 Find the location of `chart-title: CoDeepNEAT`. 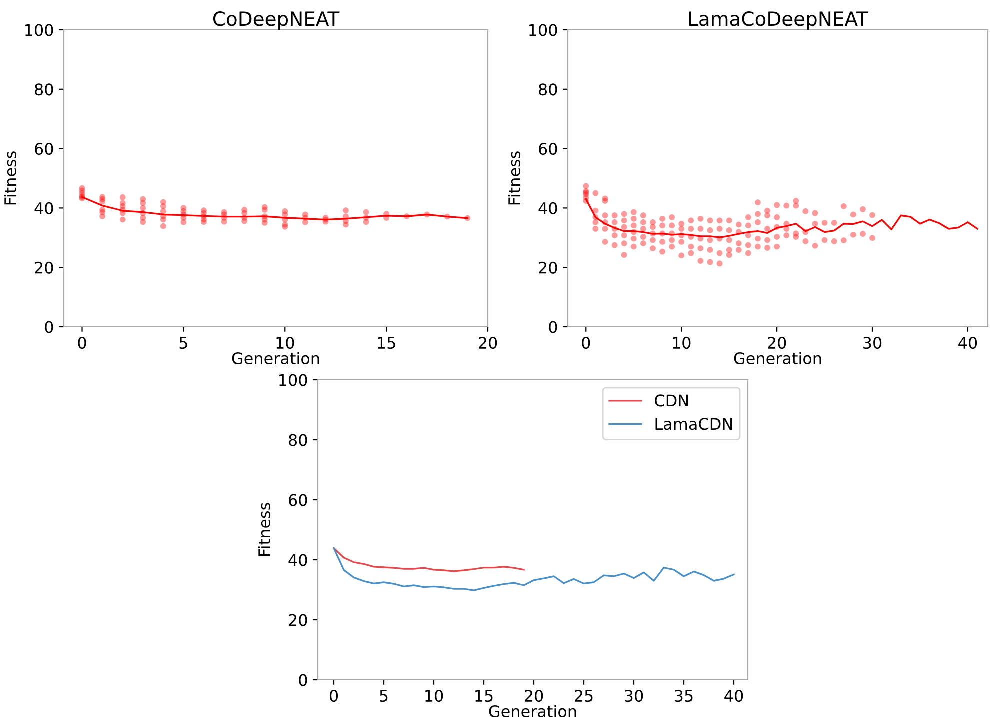

chart-title: CoDeepNEAT is located at coordinates (276, 21).